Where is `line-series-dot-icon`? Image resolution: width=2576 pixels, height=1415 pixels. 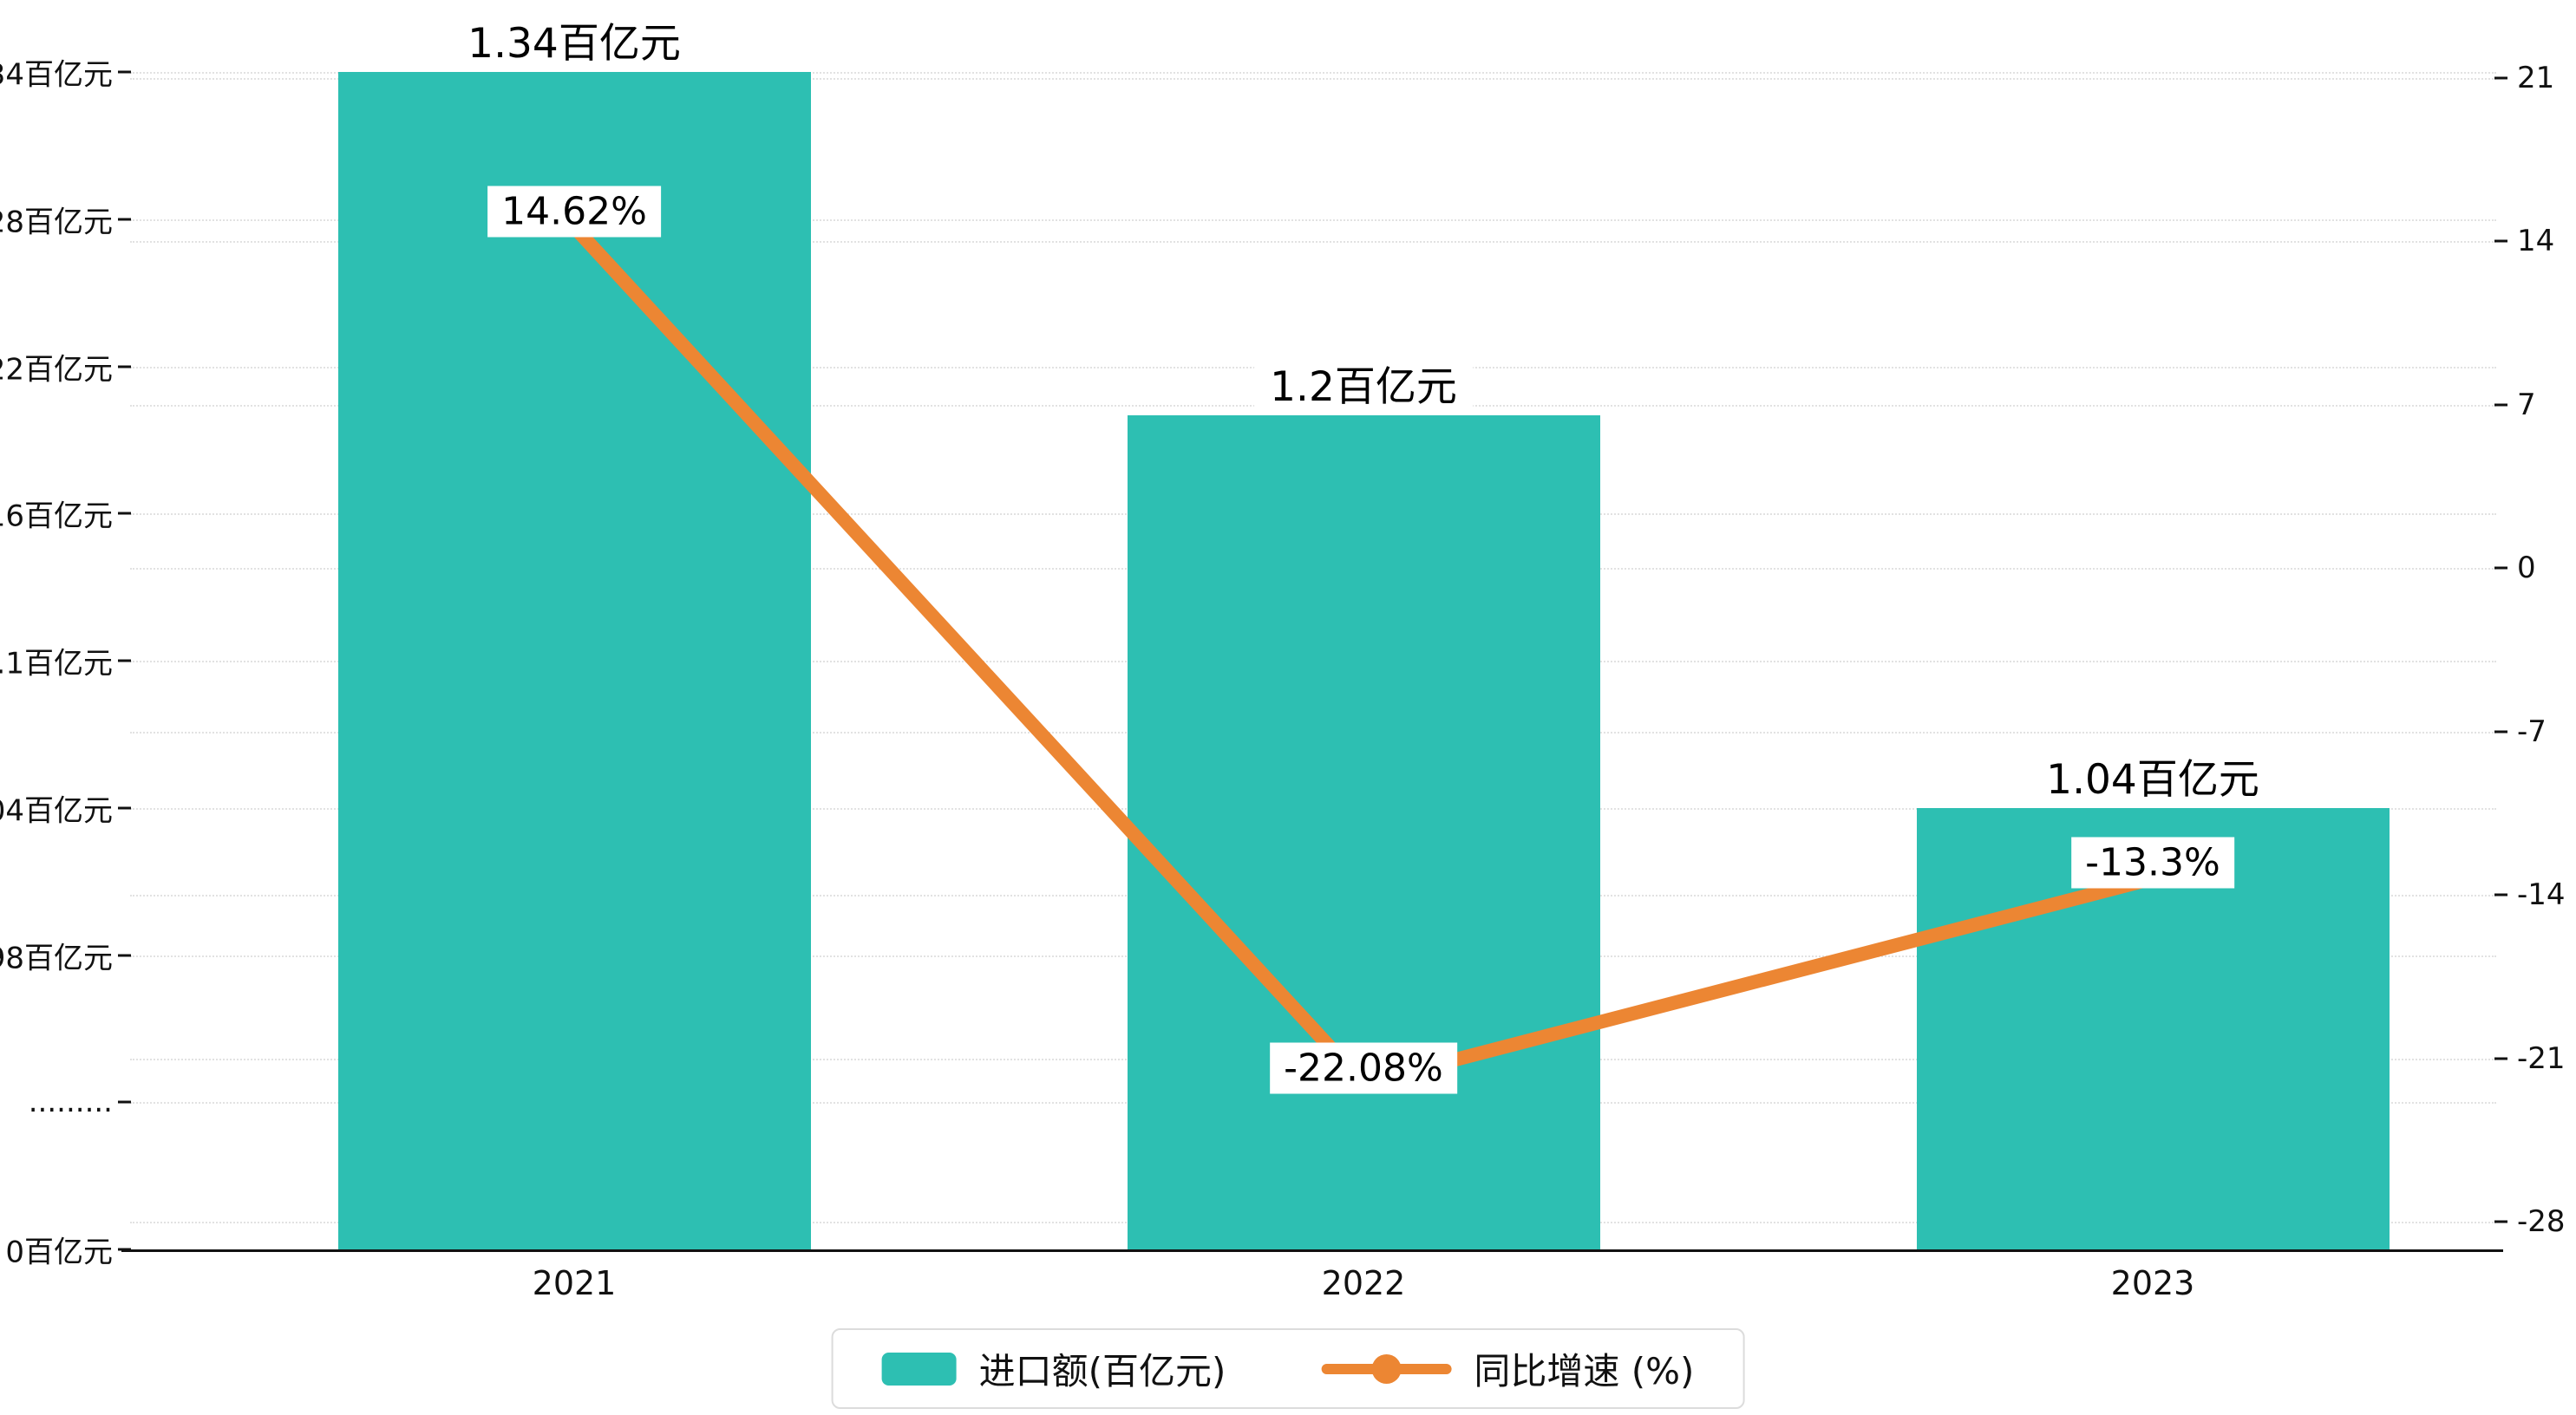
line-series-dot-icon is located at coordinates (1386, 1368).